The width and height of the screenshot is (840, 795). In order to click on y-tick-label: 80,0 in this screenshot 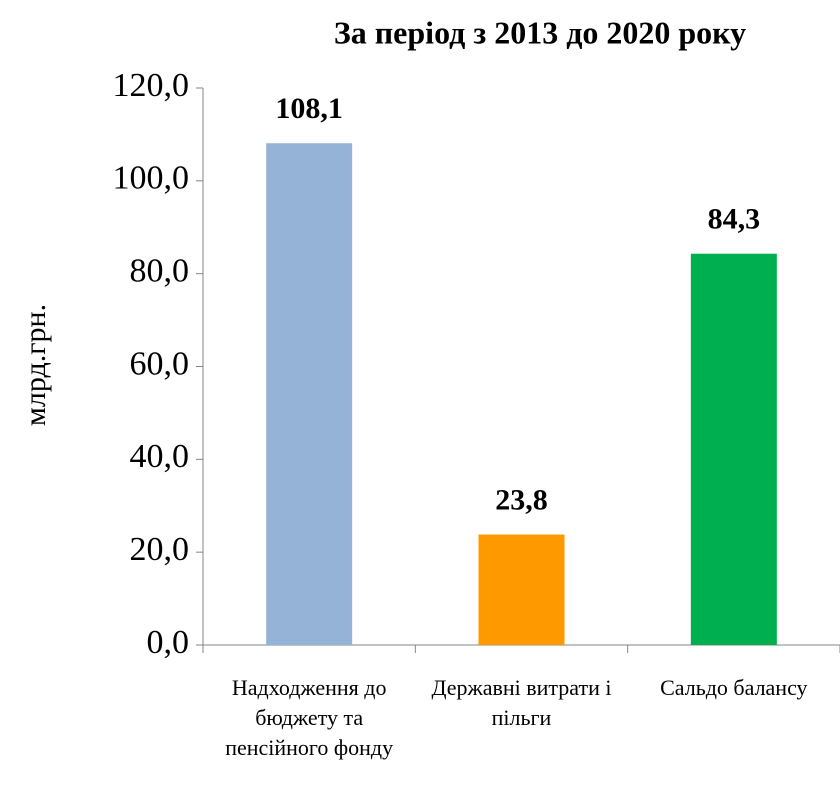, I will do `click(160, 270)`.